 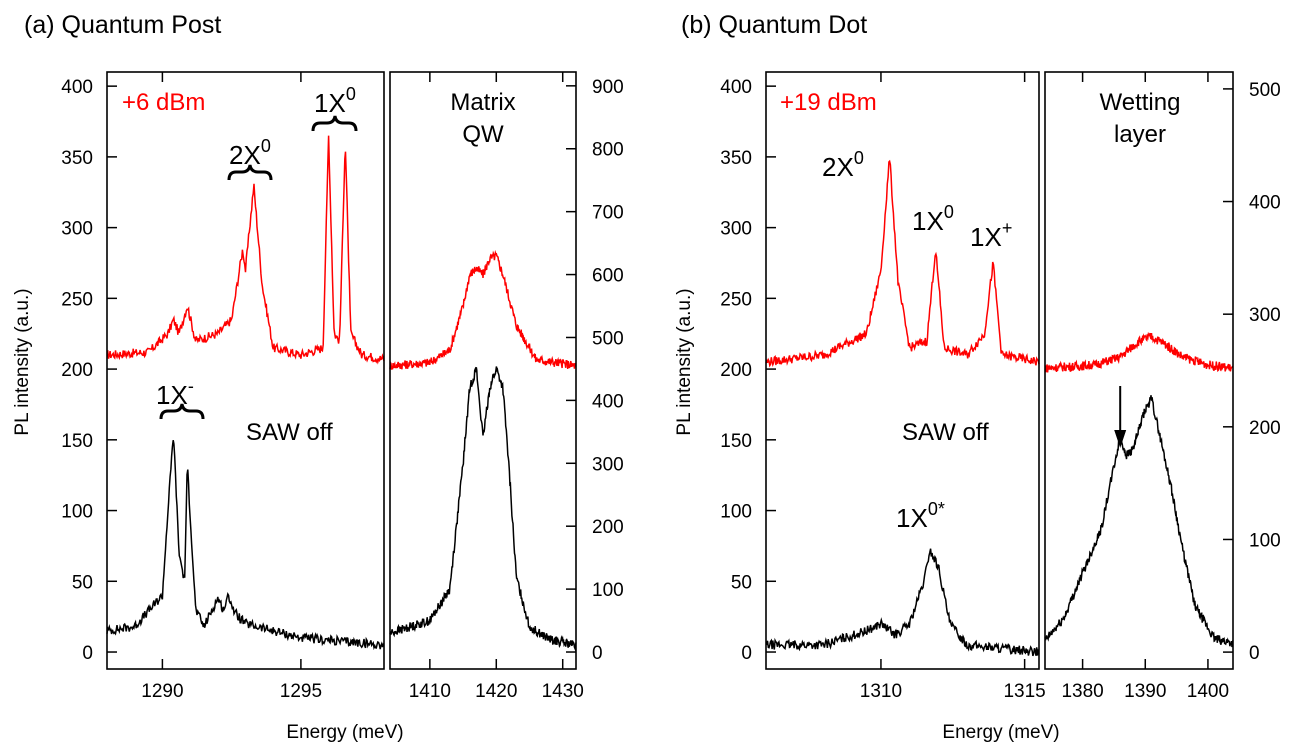 What do you see at coordinates (1140, 102) in the screenshot?
I see `wetting-label-line1: Wetting` at bounding box center [1140, 102].